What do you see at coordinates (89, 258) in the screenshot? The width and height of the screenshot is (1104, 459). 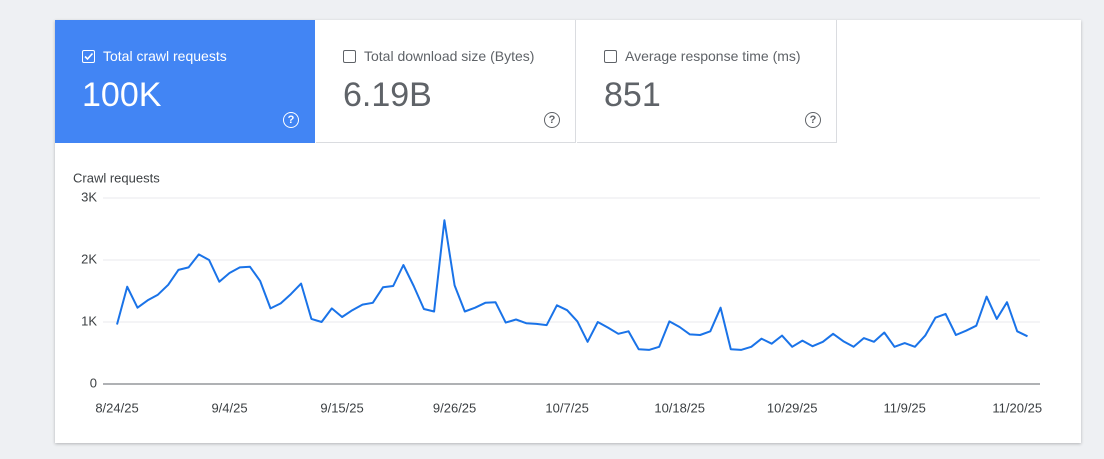 I see `y-tick-label: 2K` at bounding box center [89, 258].